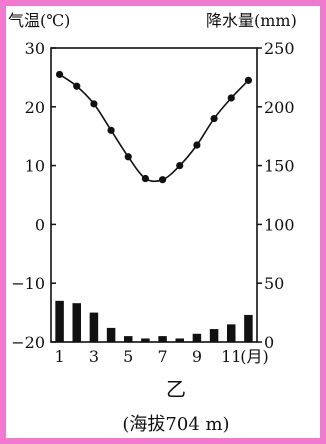 This screenshot has height=444, width=326. I want to click on x-tick-label: 11, so click(231, 356).